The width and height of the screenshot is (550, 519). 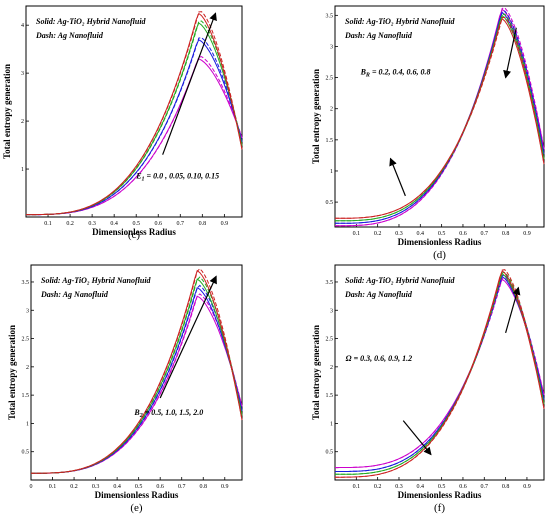 I want to click on panel-label: (e), so click(x=136, y=508).